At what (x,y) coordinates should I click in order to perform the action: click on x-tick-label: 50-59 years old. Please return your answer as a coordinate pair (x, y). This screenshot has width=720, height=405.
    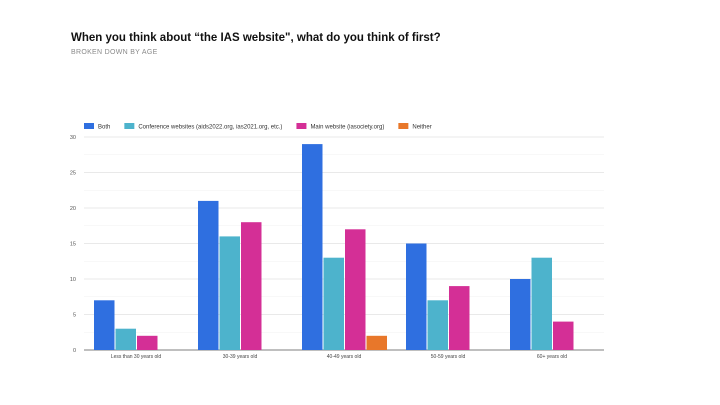
    Looking at the image, I should click on (448, 357).